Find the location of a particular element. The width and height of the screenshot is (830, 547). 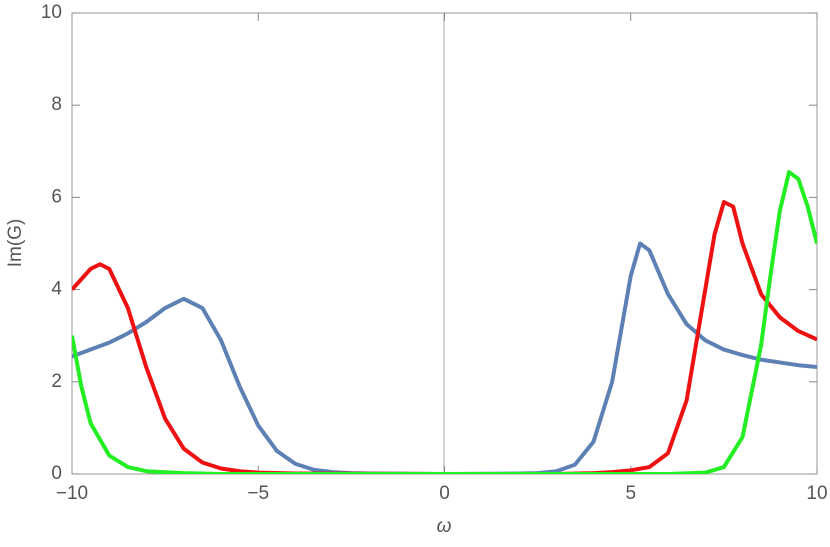

x-axis-label: ω is located at coordinates (444, 526).